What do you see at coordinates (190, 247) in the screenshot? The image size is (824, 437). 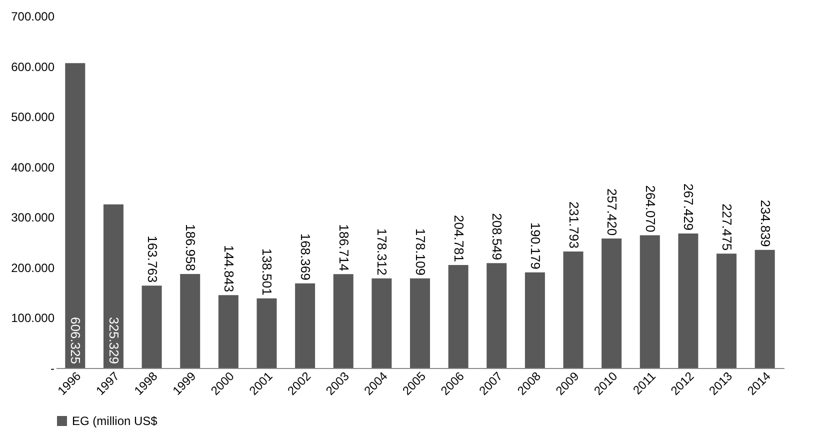 I see `data-label: 186.958` at bounding box center [190, 247].